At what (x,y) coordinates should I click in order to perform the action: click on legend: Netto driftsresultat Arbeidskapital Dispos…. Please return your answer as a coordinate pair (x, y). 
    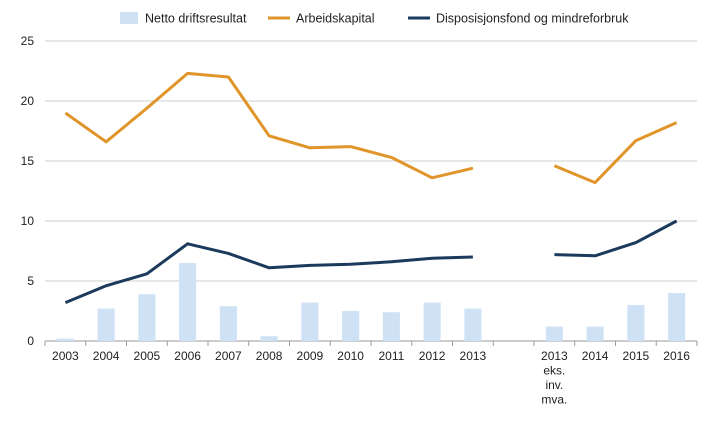
    Looking at the image, I should click on (374, 19).